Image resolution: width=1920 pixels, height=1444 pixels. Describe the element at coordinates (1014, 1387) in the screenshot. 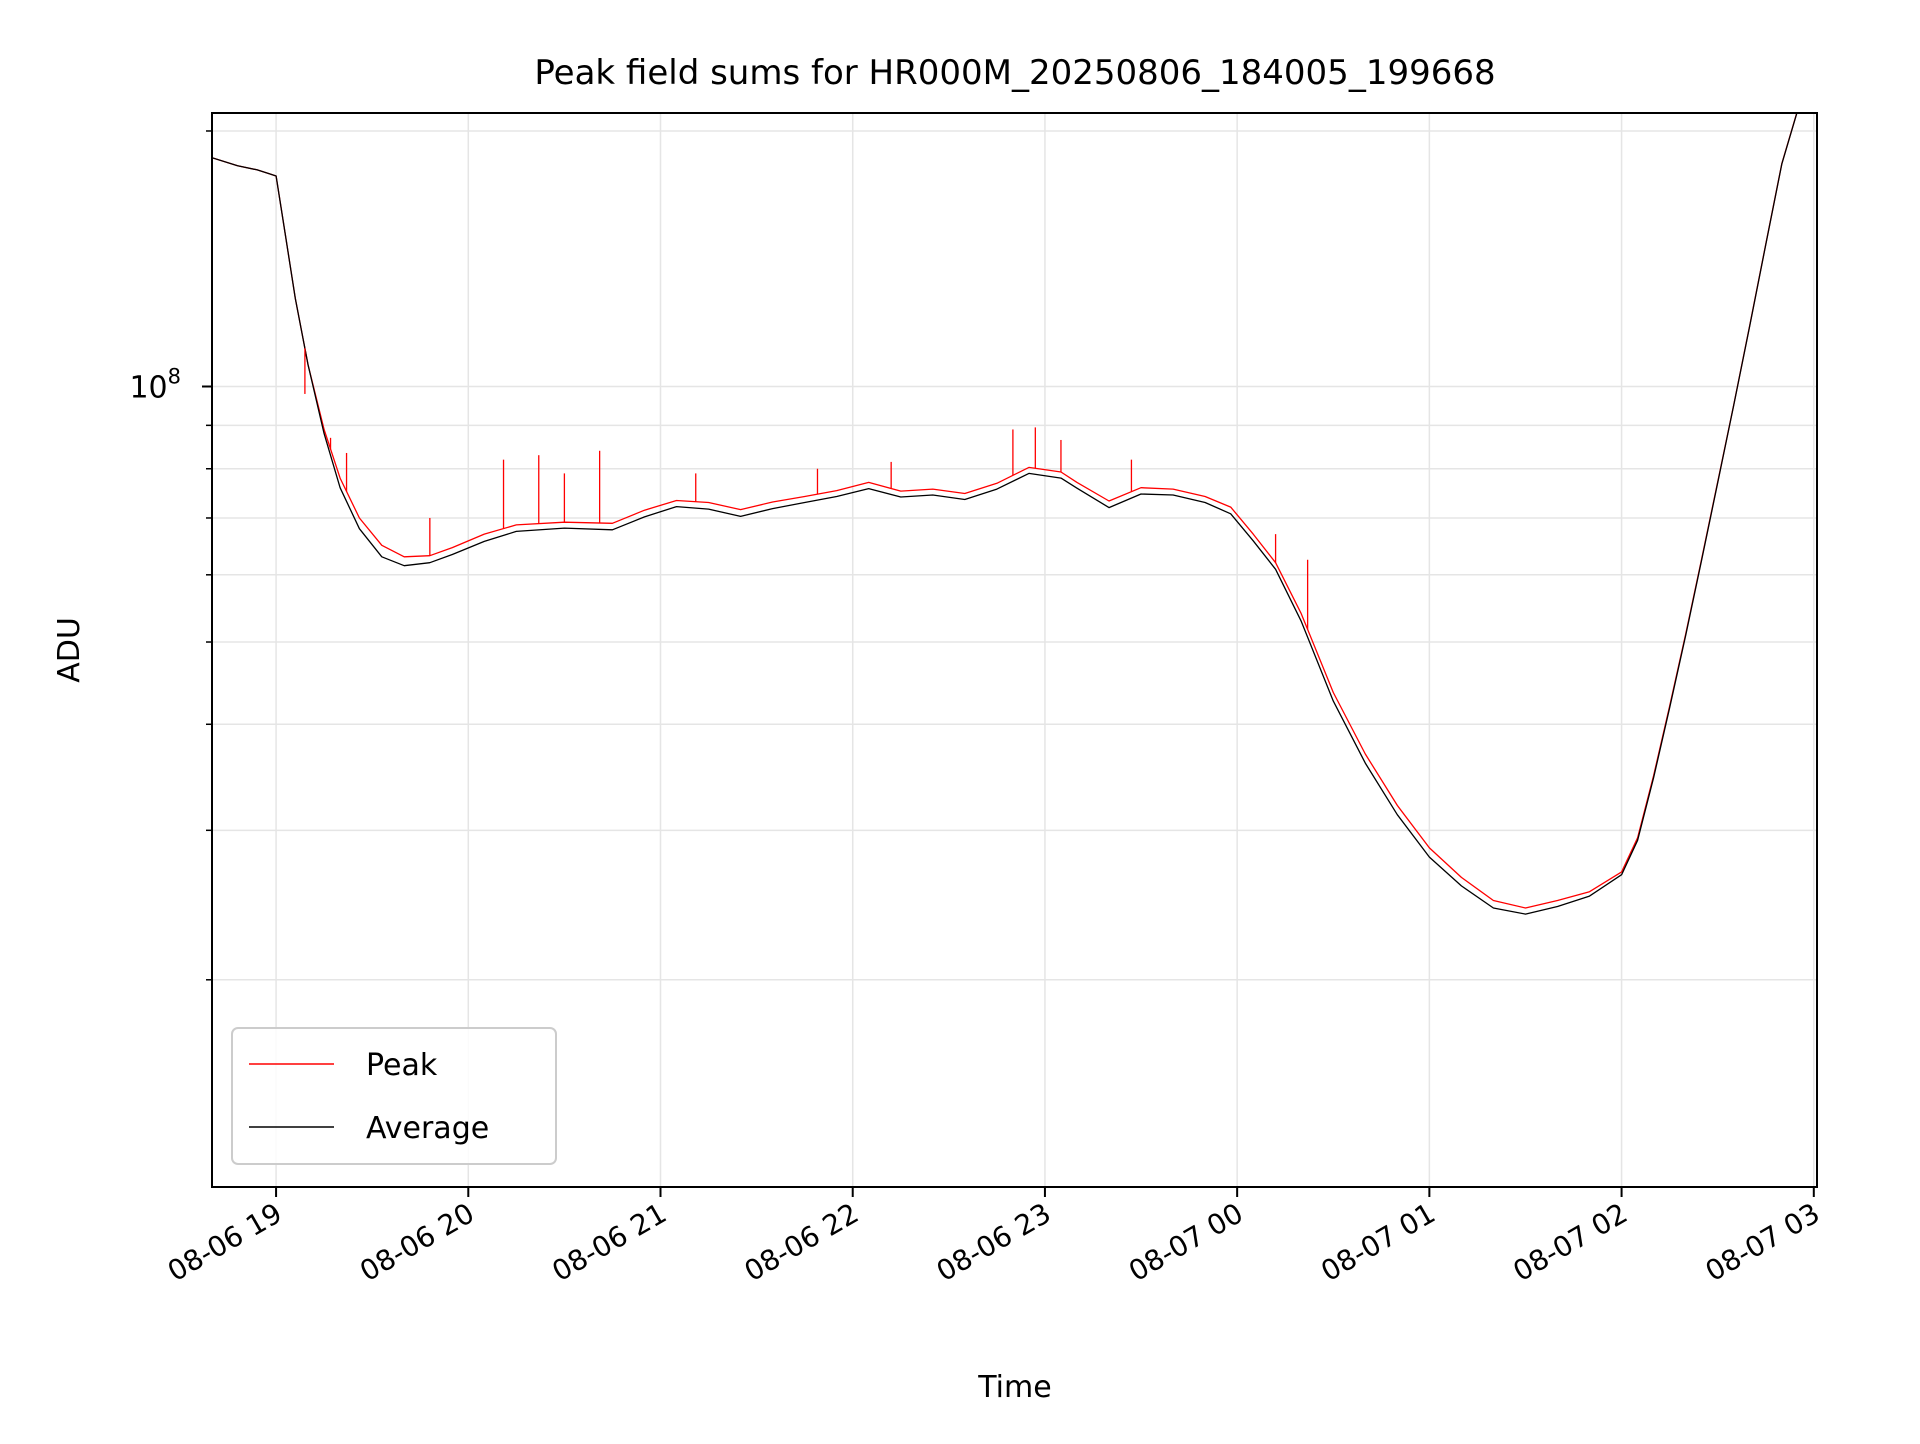

I see `x-axis-label: Time` at that location.